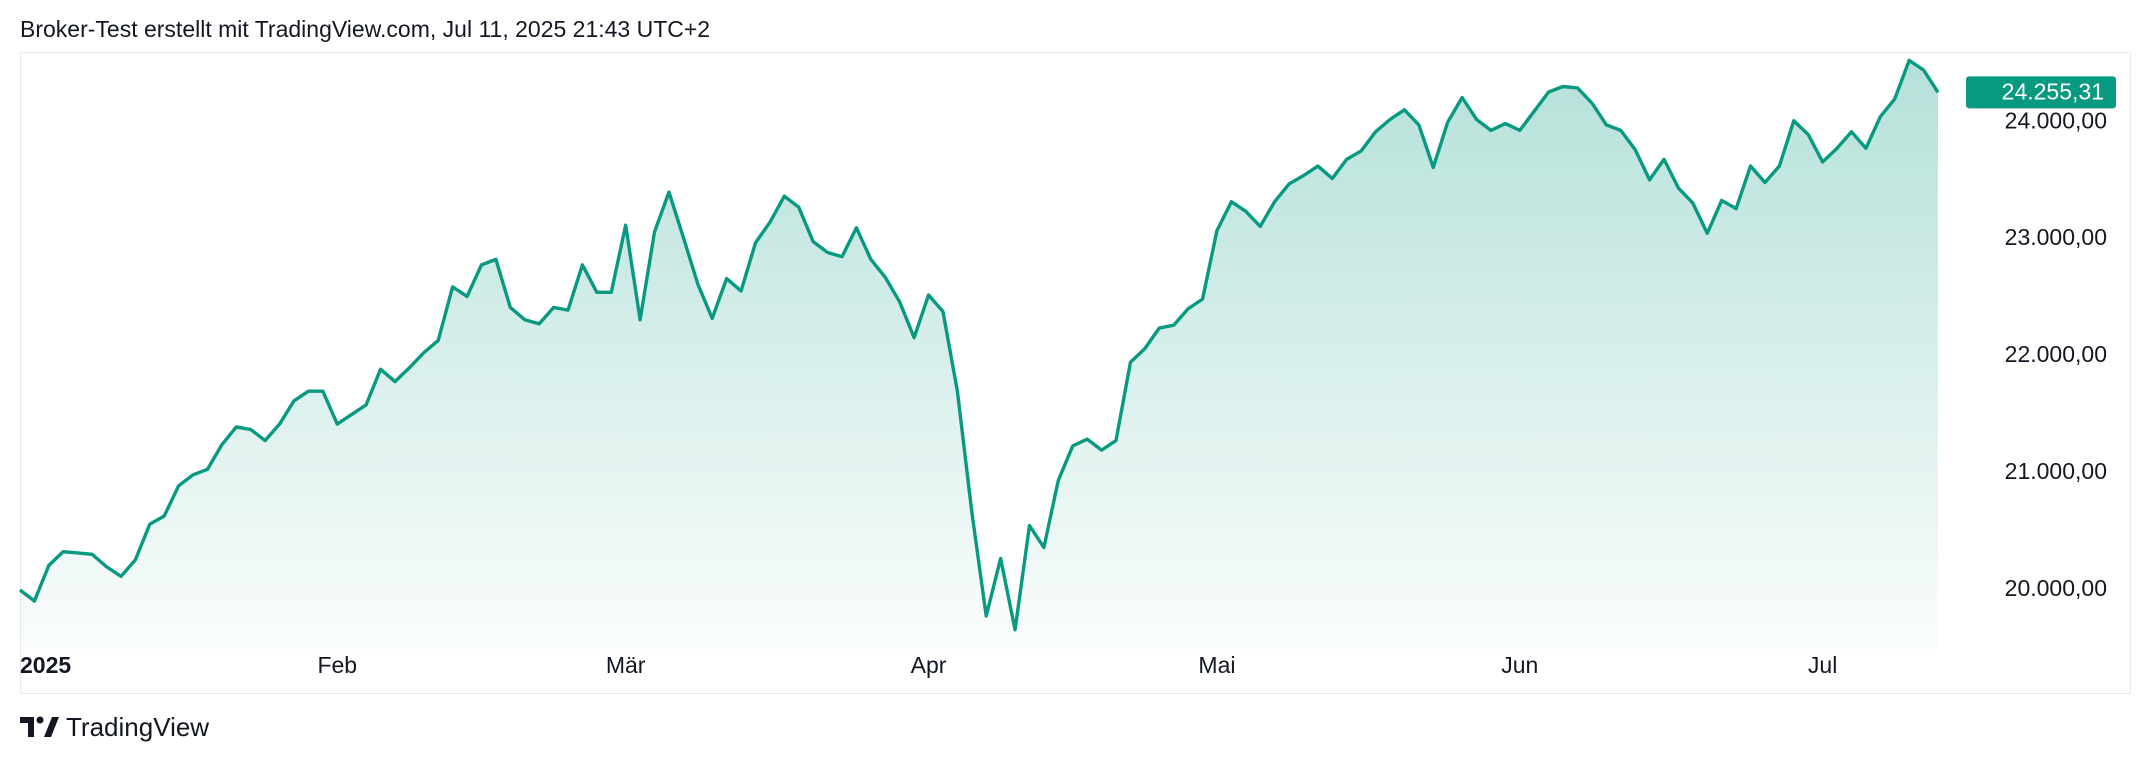  I want to click on x-tick-label: Mai, so click(1216, 665).